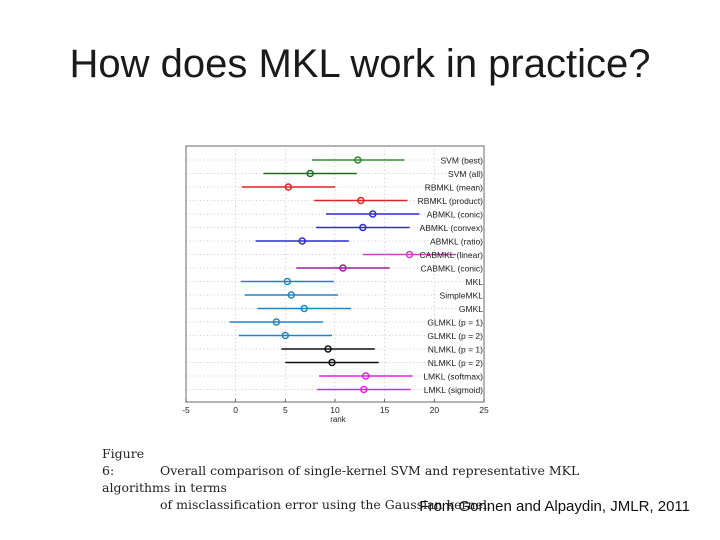  Describe the element at coordinates (455, 215) in the screenshot. I see `series-label: ABMKL (conic)` at that location.